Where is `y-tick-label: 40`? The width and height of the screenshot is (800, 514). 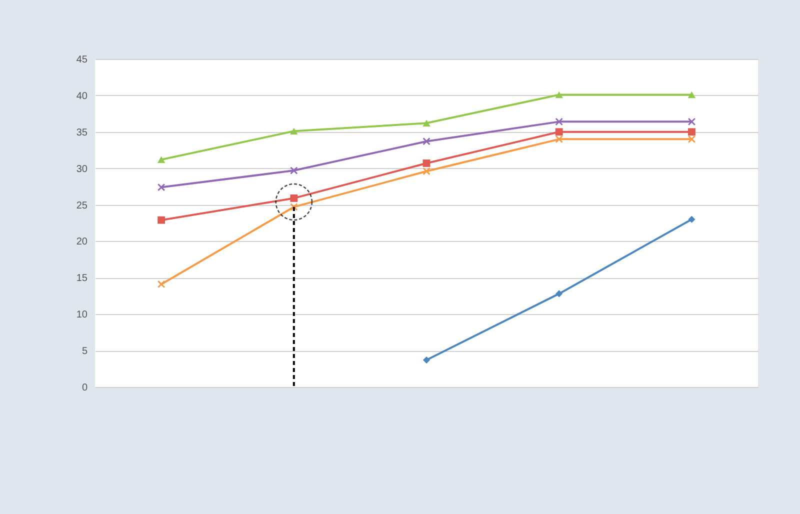
y-tick-label: 40 is located at coordinates (82, 96).